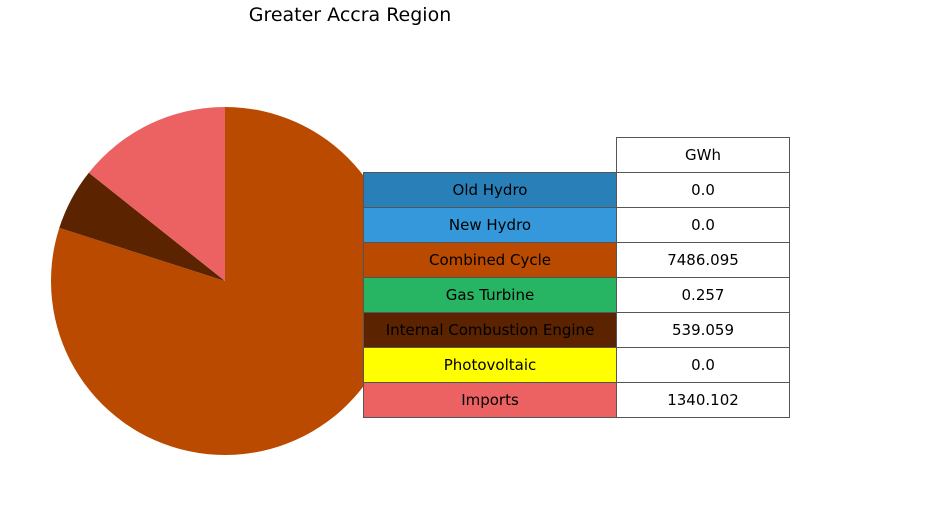 Image resolution: width=927 pixels, height=506 pixels. I want to click on table-row: Old Hydro 0.0, so click(576, 190).